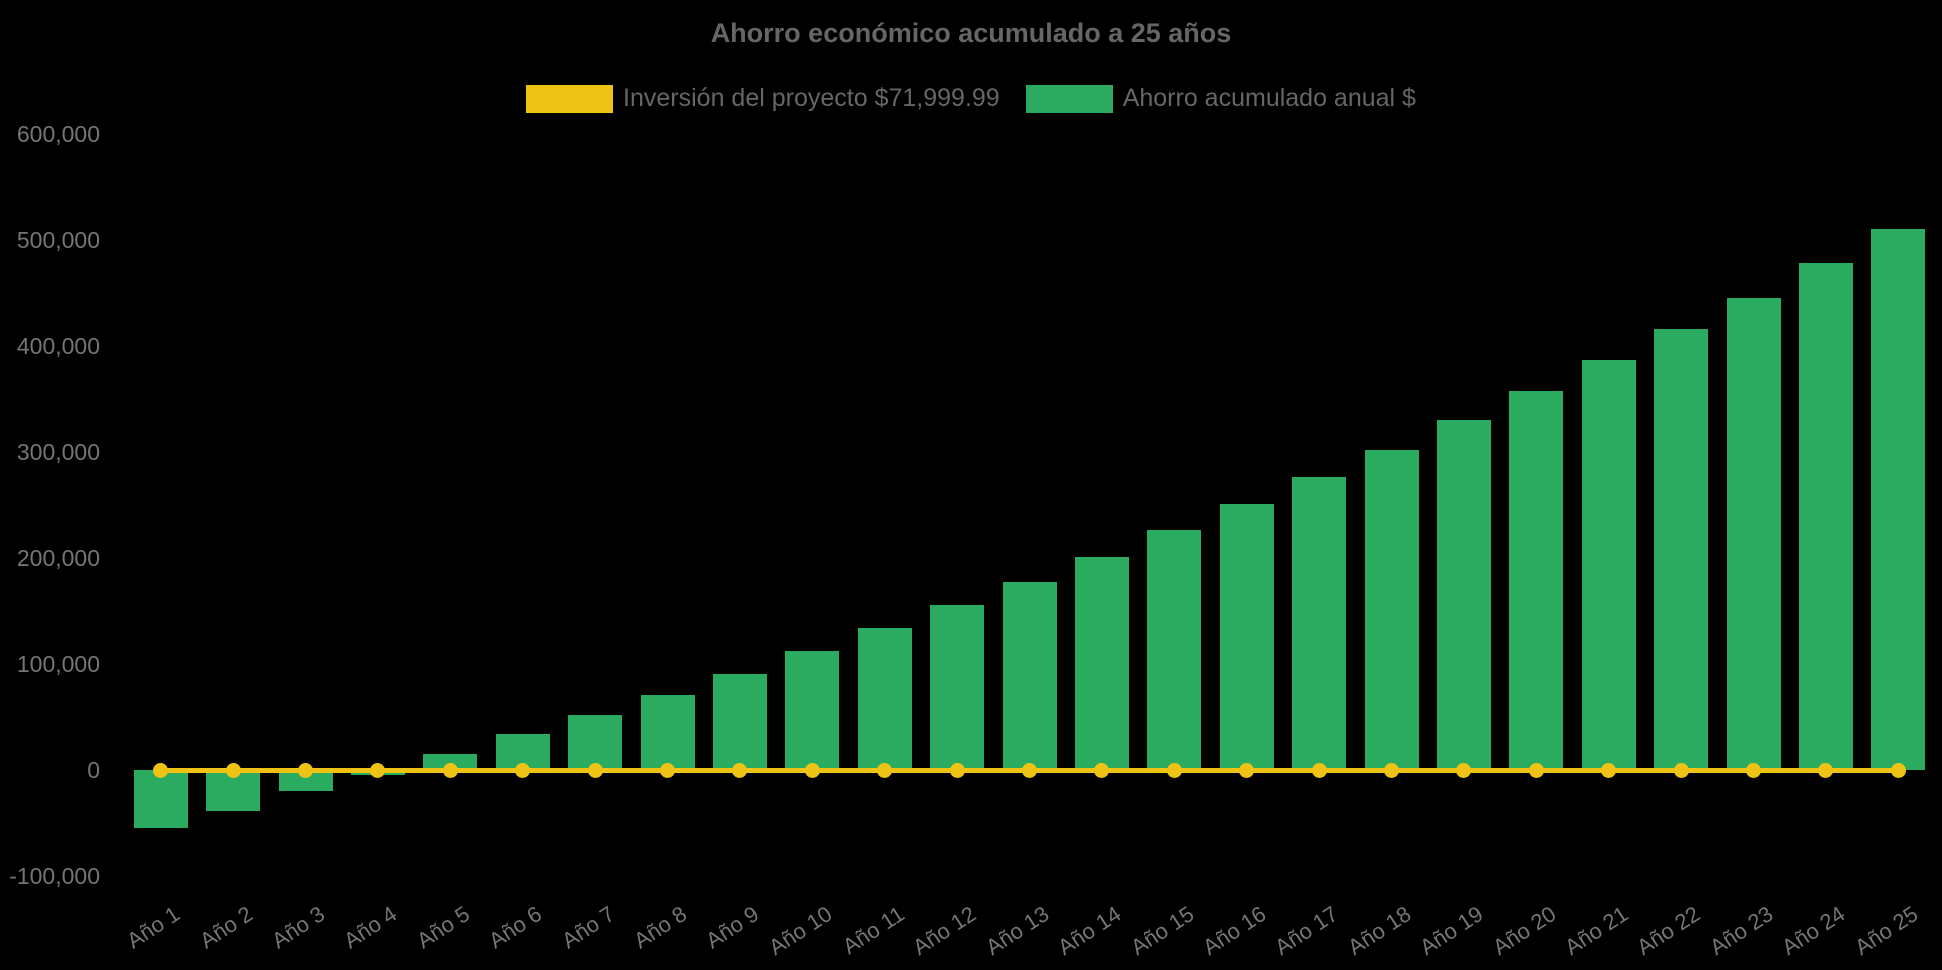 This screenshot has width=1942, height=970. Describe the element at coordinates (1089, 930) in the screenshot. I see `x-axis-label-año-14: Año 14` at that location.